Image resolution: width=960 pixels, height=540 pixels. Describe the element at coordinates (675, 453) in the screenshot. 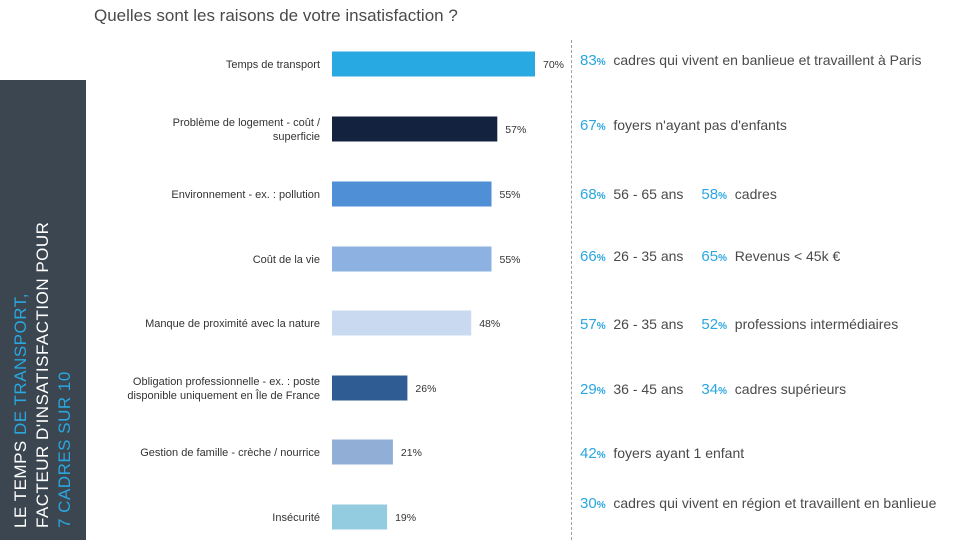

I see `stat-text: foyers ayant 1 enfant` at that location.